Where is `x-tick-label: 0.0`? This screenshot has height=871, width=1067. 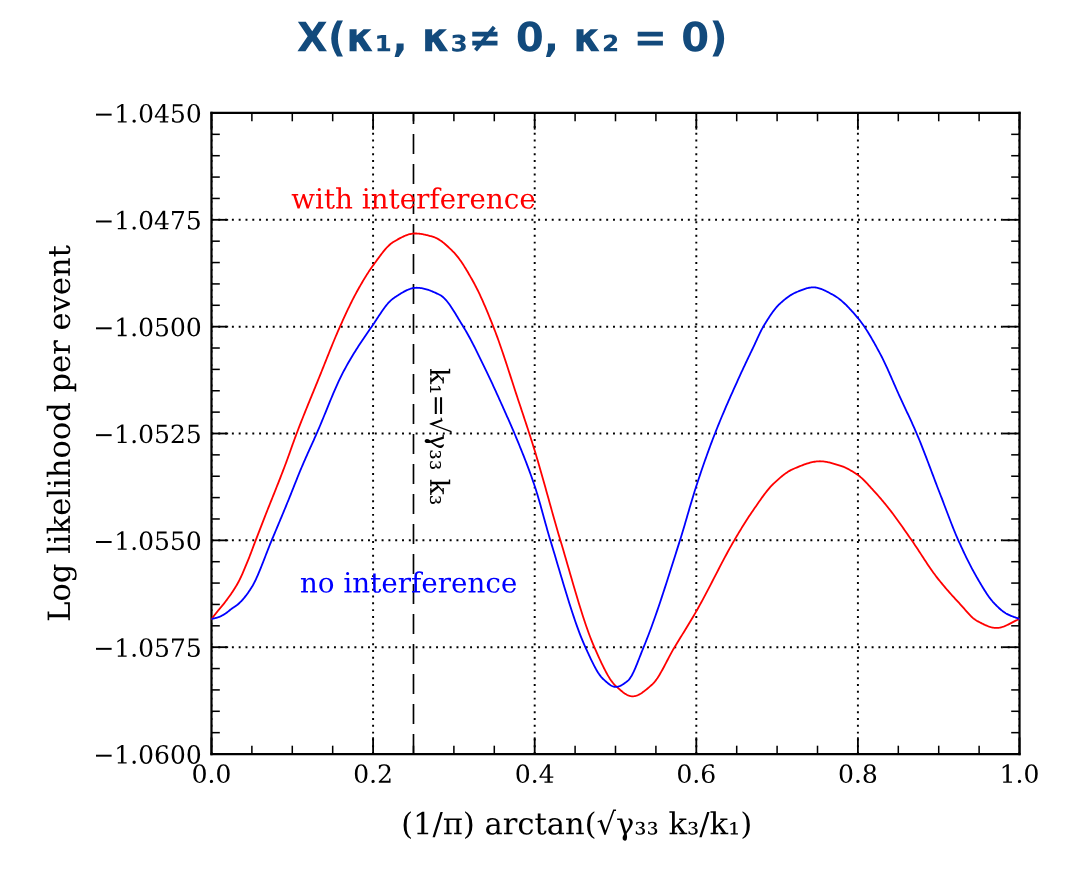
x-tick-label: 0.0 is located at coordinates (211, 774).